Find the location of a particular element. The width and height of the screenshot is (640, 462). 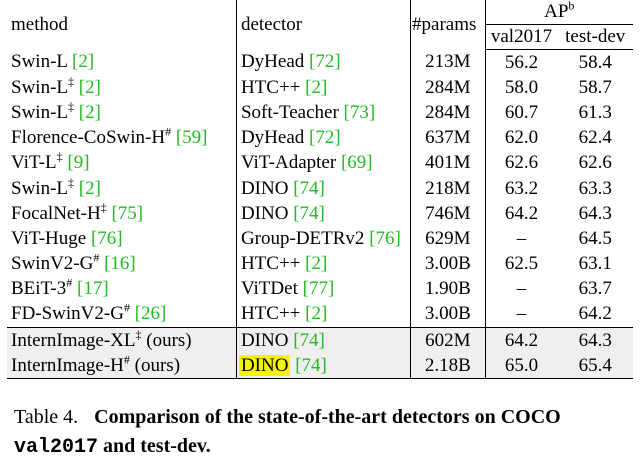

method-cell: InternImage-XL‡ (ours) is located at coordinates (122, 340).